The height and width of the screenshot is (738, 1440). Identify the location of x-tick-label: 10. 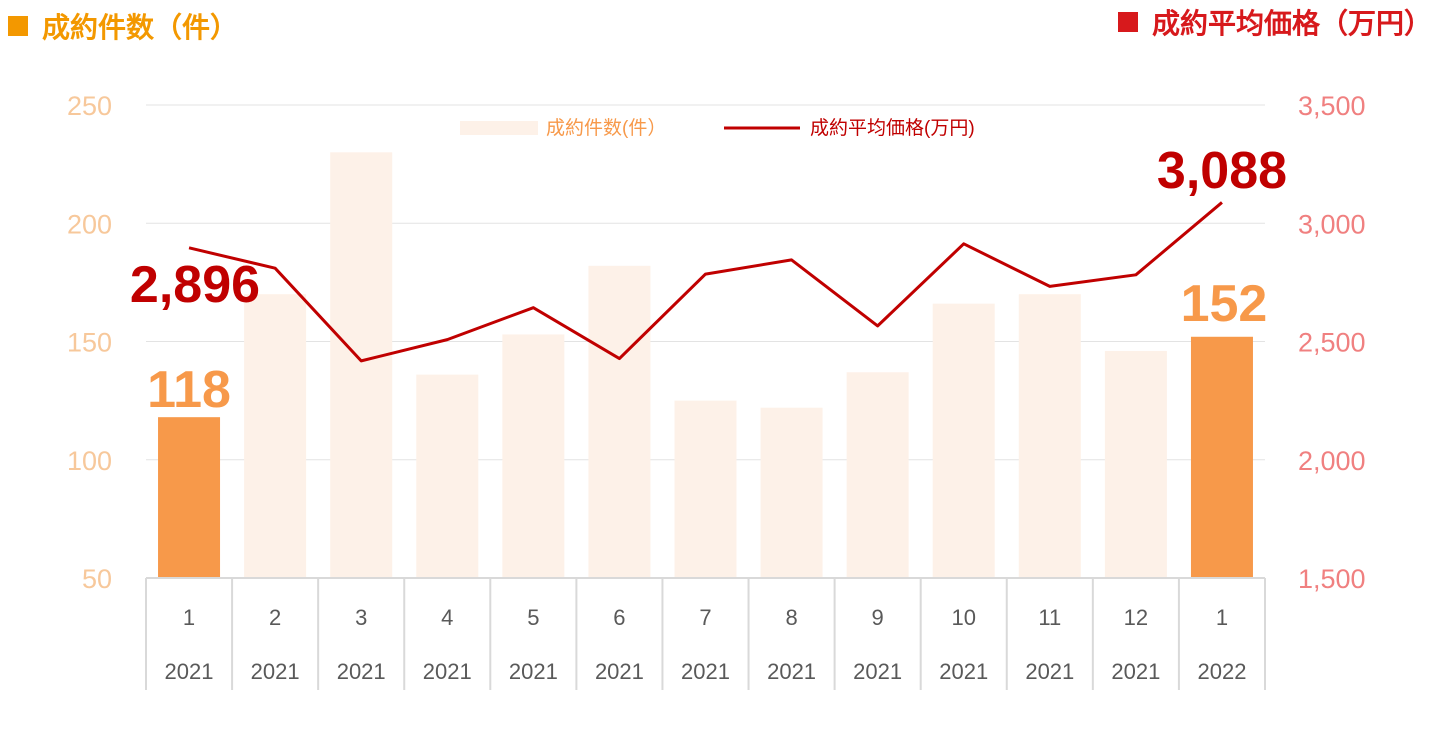
(963, 617).